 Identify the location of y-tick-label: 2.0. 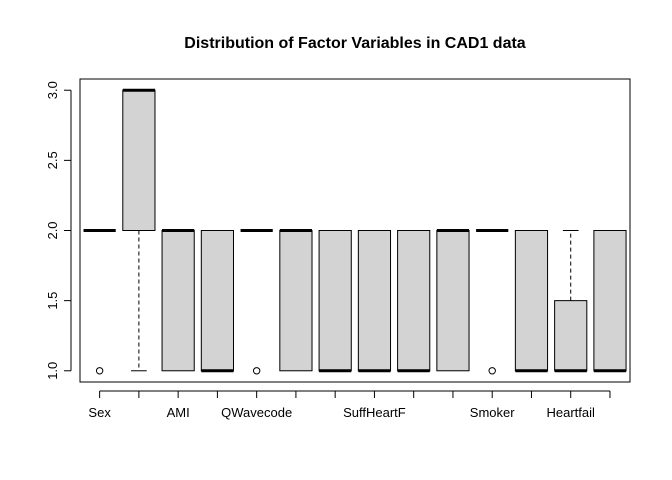
(52, 230).